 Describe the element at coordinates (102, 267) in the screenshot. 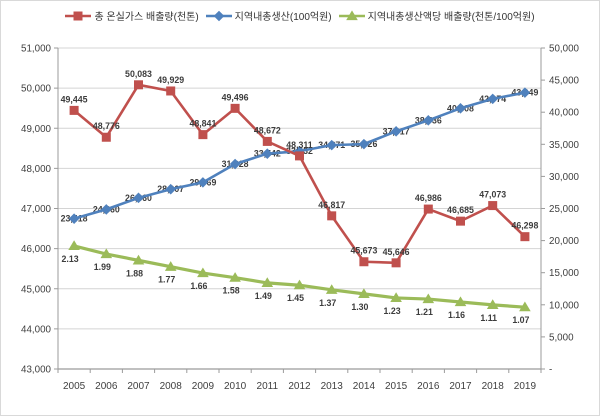

I see `data-label: 1.99` at that location.